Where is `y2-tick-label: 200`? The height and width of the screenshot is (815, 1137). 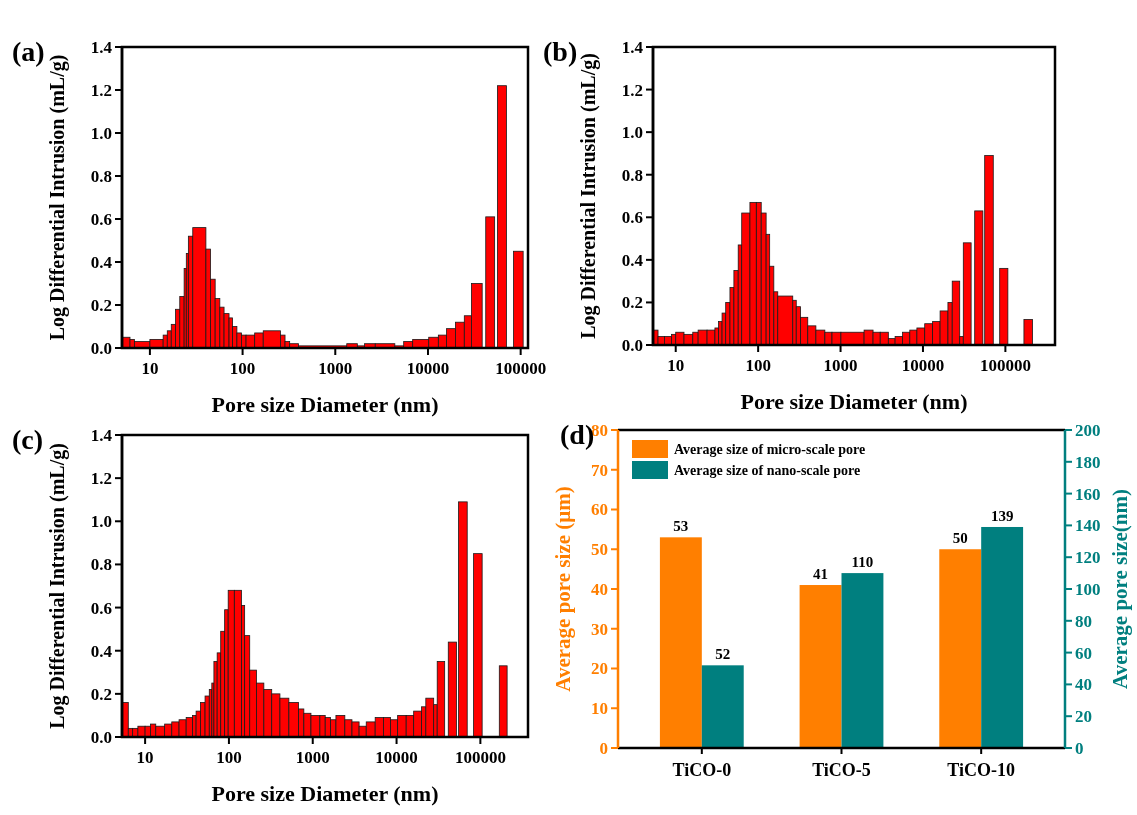
y2-tick-label: 200 is located at coordinates (1088, 430).